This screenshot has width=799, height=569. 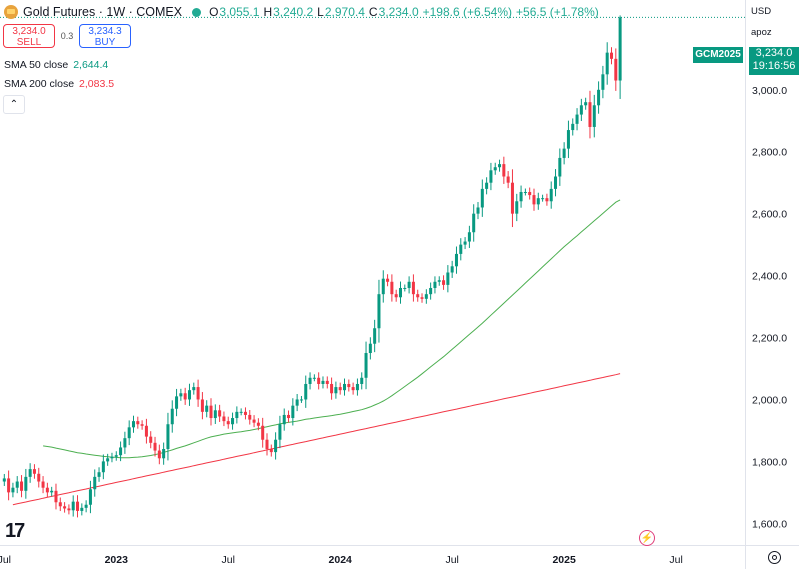 What do you see at coordinates (91, 65) in the screenshot?
I see `sma50-value: 2,644.4` at bounding box center [91, 65].